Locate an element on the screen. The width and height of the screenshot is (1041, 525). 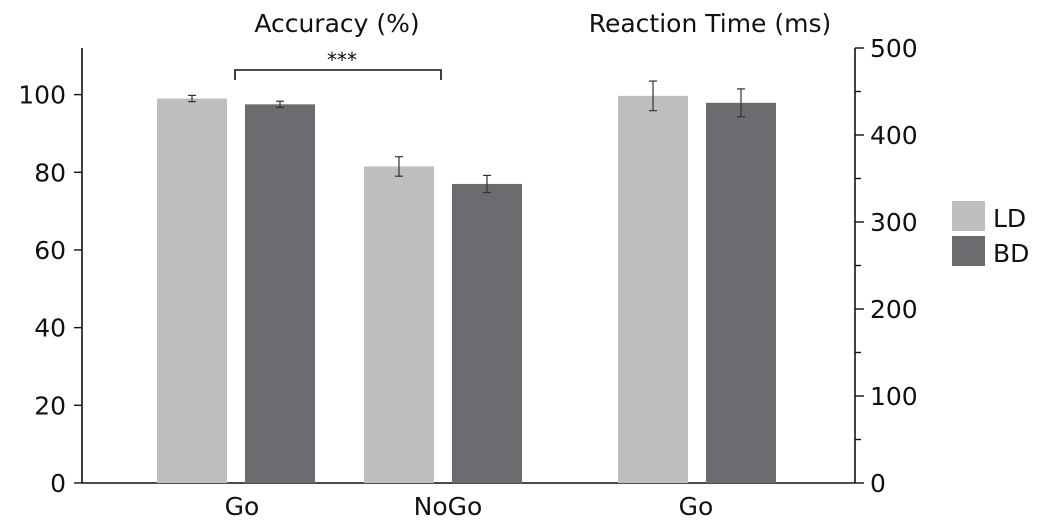
x-tick-label: NoGo is located at coordinates (448, 506).